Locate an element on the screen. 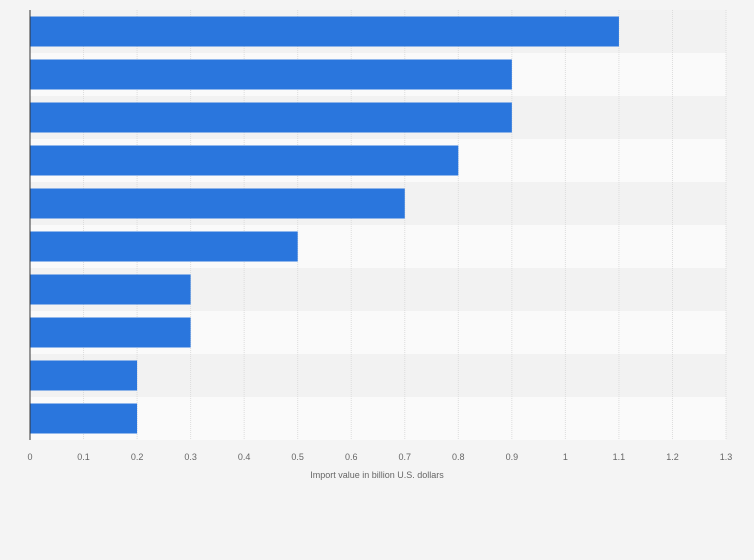 This screenshot has width=754, height=560. x-tick-label: 1.3 is located at coordinates (726, 457).